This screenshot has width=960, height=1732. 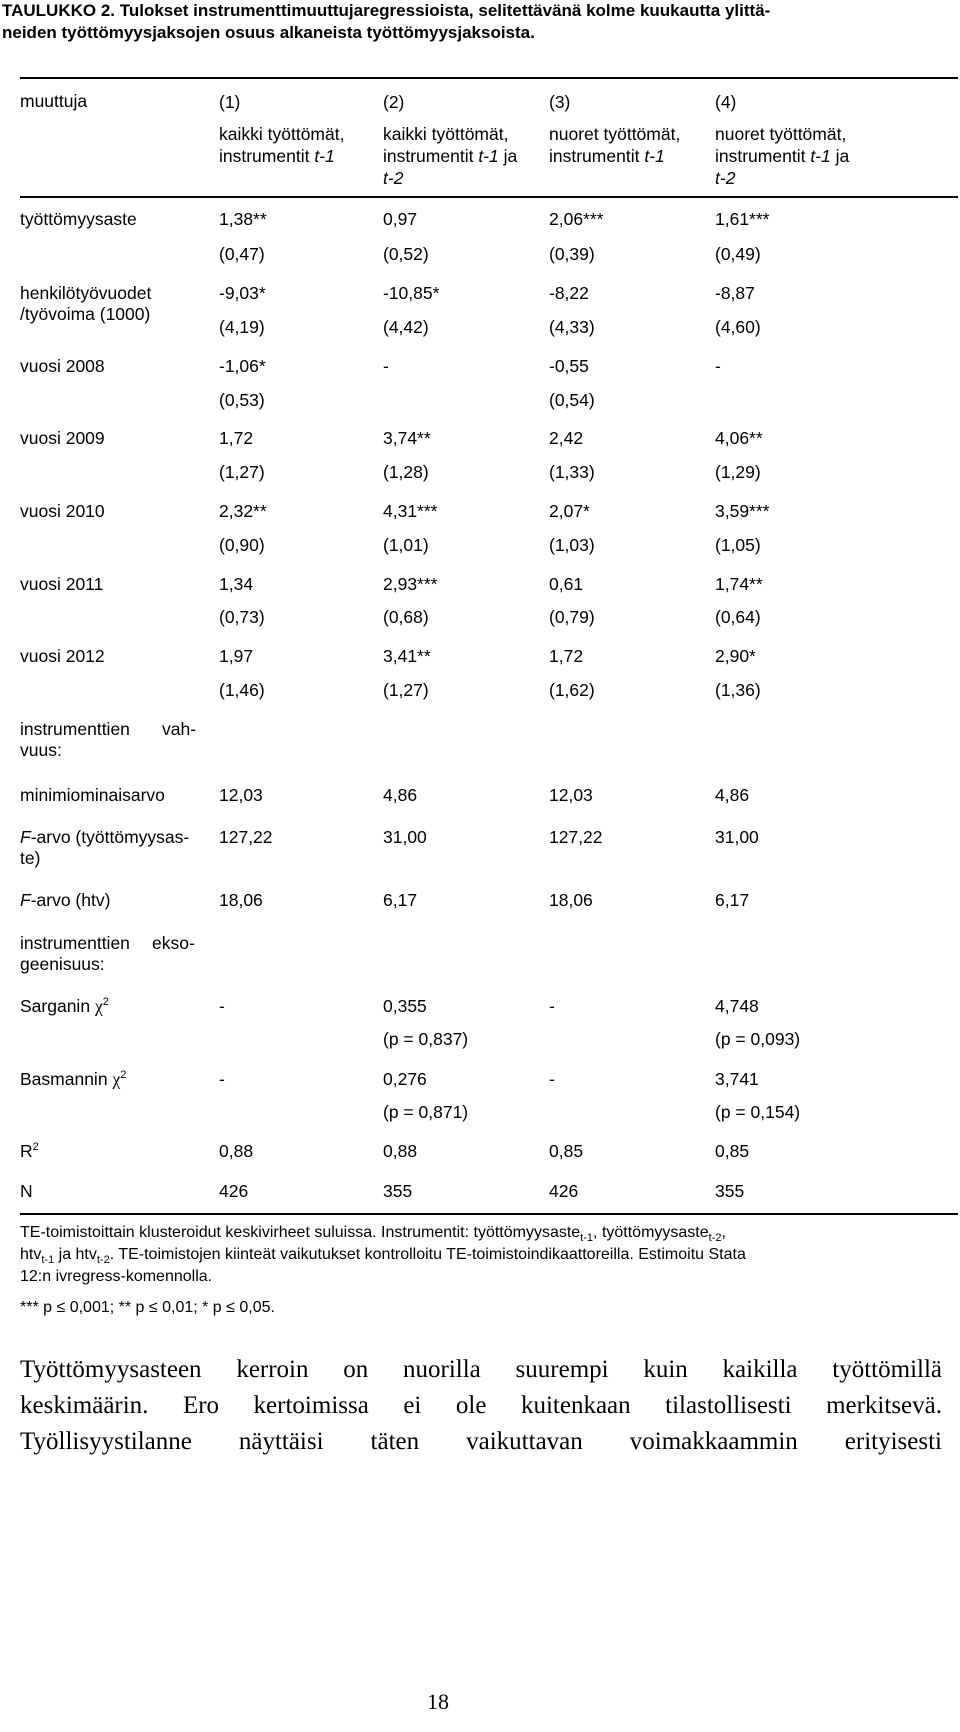 What do you see at coordinates (566, 438) in the screenshot?
I see `coef-cell: 2,42` at bounding box center [566, 438].